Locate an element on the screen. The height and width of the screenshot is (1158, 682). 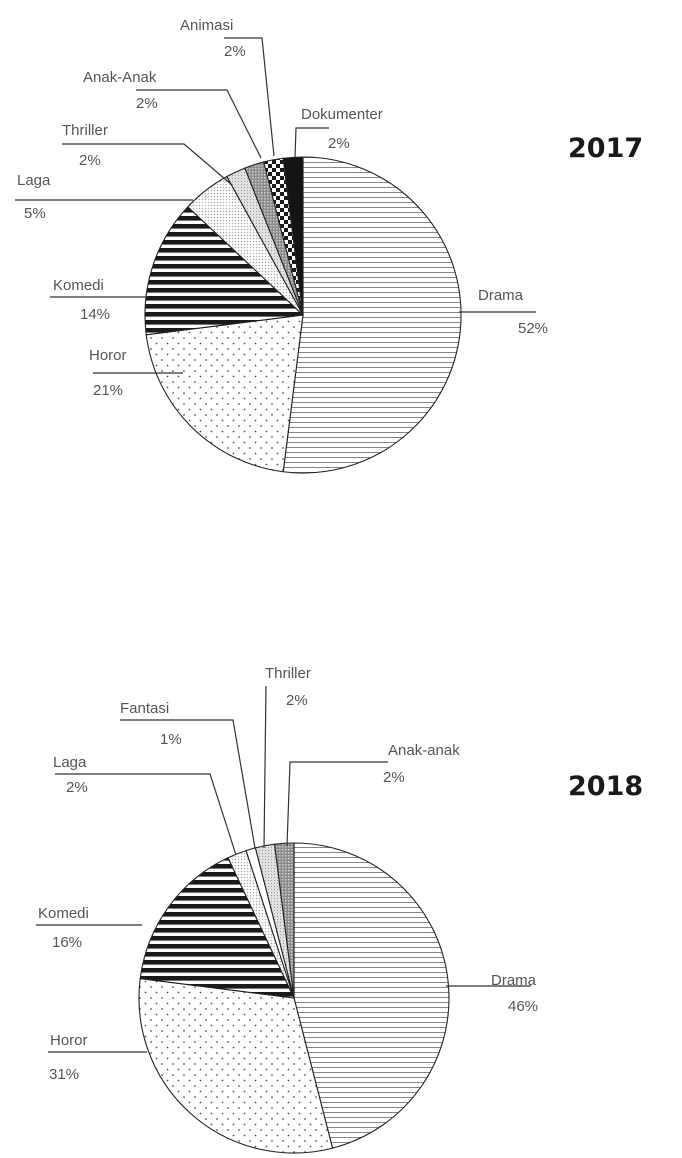
slice-percent-thriller-2018: 2% is located at coordinates (297, 700).